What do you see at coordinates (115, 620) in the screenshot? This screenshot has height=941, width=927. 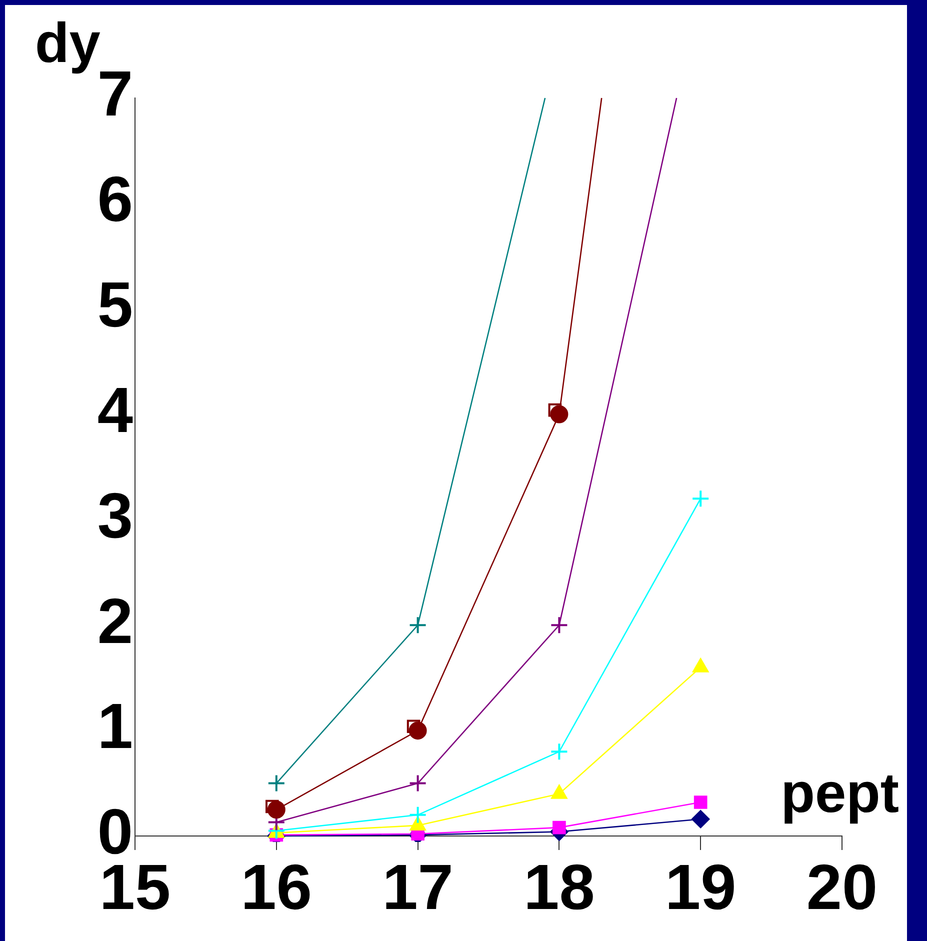 I see `y-tick-label: 2` at bounding box center [115, 620].